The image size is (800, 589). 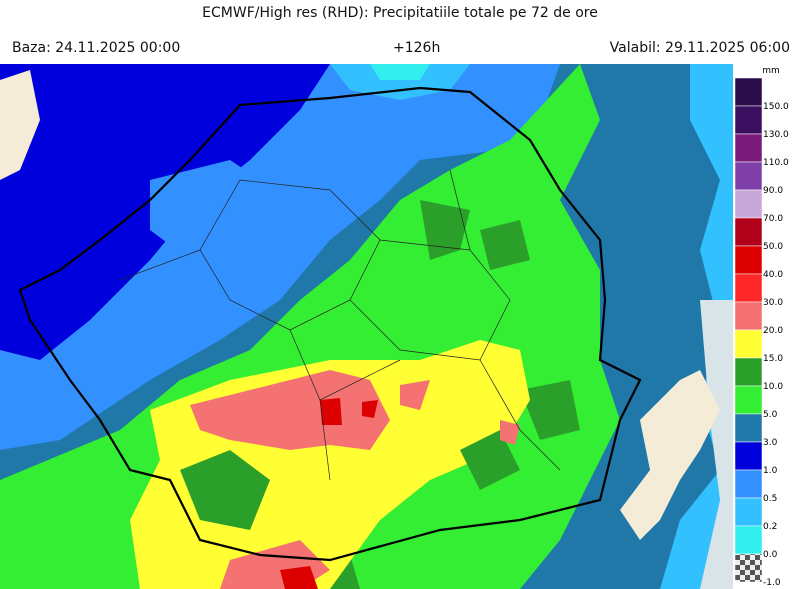 What do you see at coordinates (773, 359) in the screenshot?
I see `legend-label: 15.0` at bounding box center [773, 359].